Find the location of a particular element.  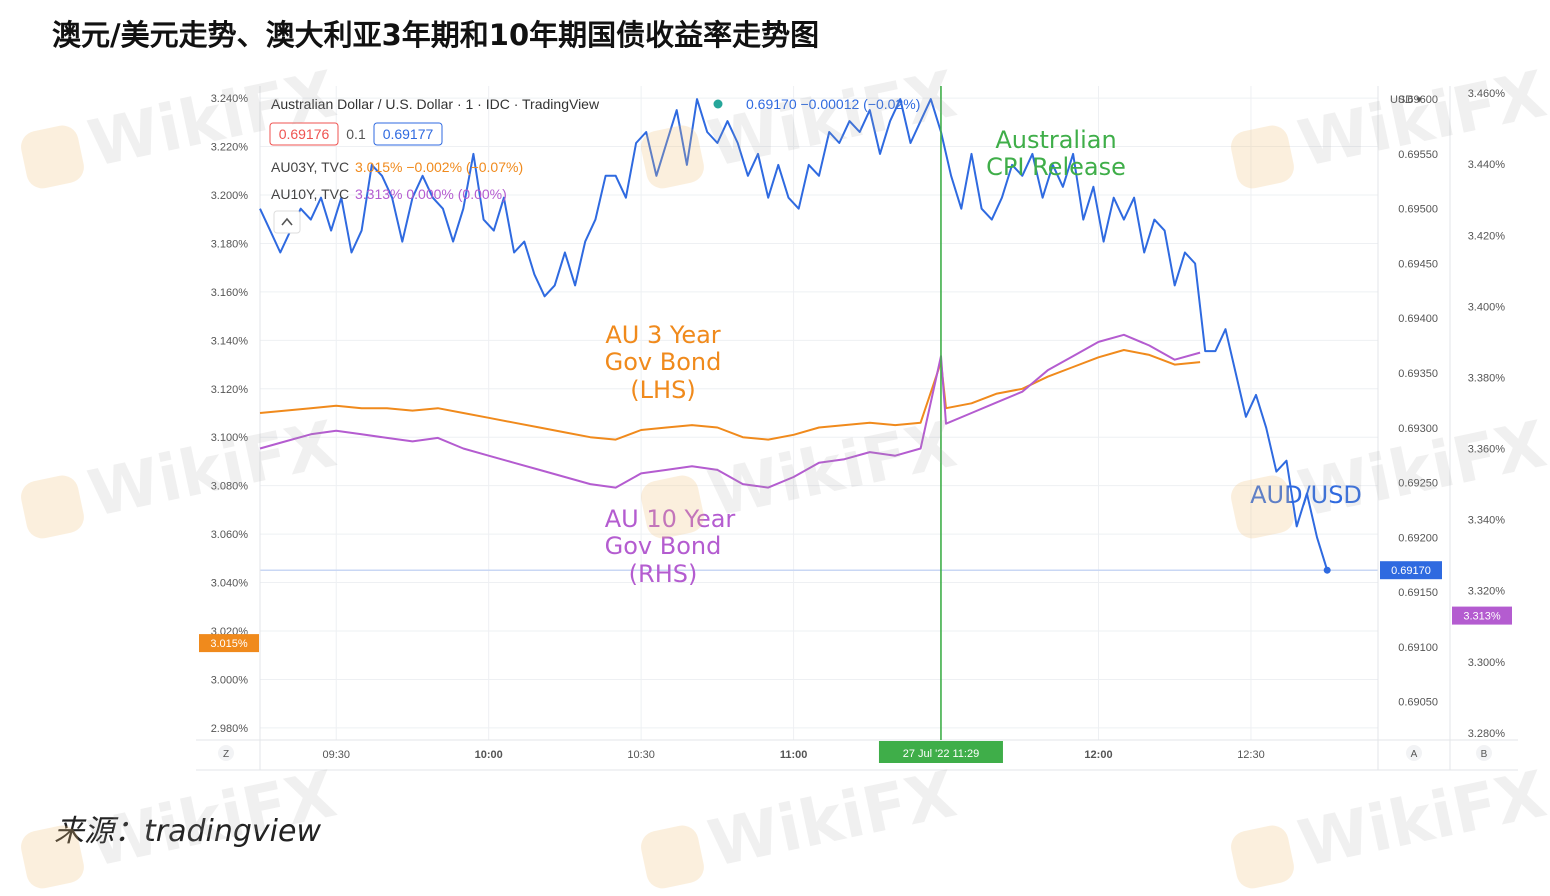

au10y-annotation-line2: Gov Bond is located at coordinates (663, 546).